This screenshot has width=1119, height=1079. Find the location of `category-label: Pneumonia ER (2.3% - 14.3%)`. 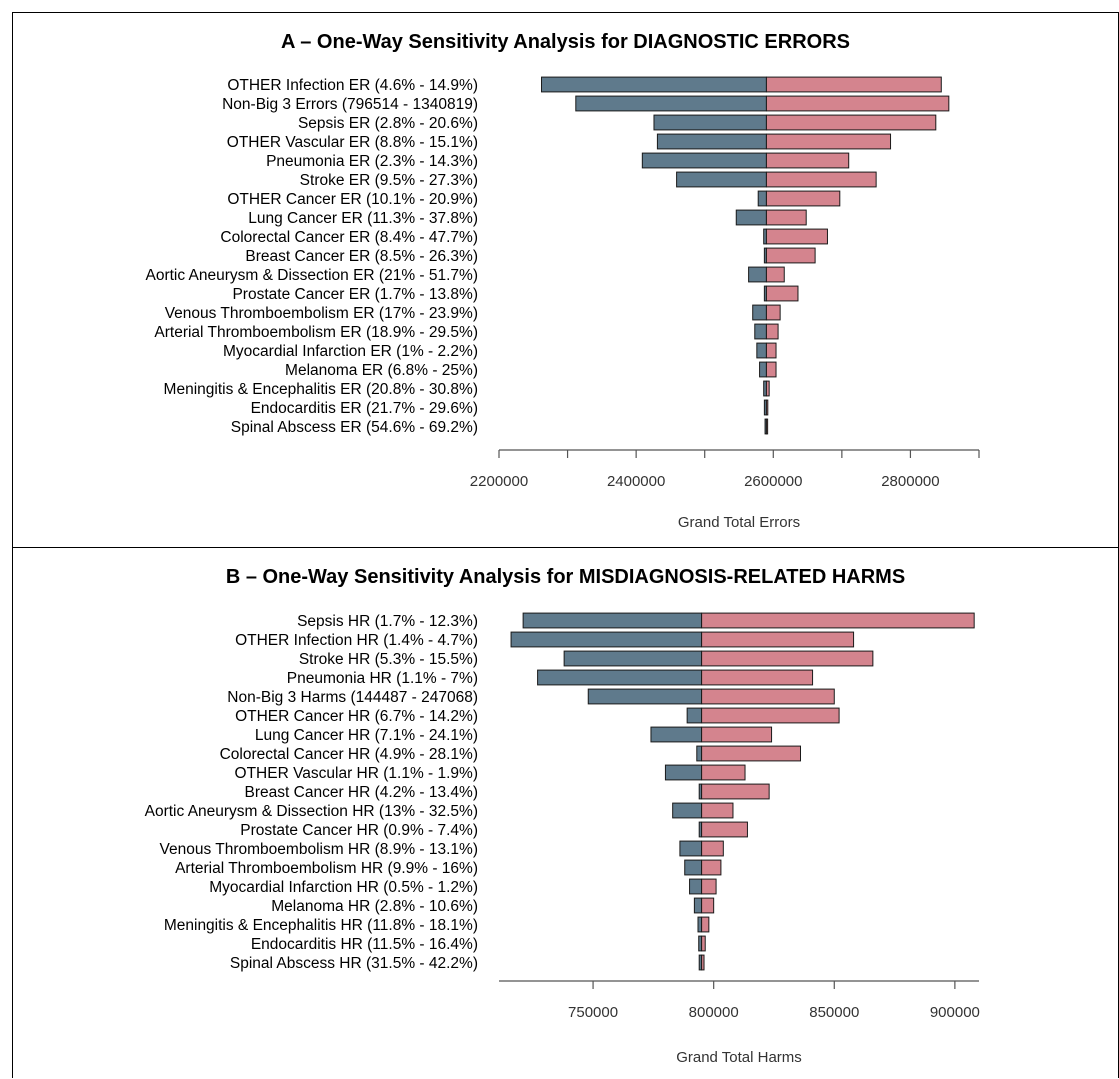

category-label: Pneumonia ER (2.3% - 14.3%) is located at coordinates (372, 161).